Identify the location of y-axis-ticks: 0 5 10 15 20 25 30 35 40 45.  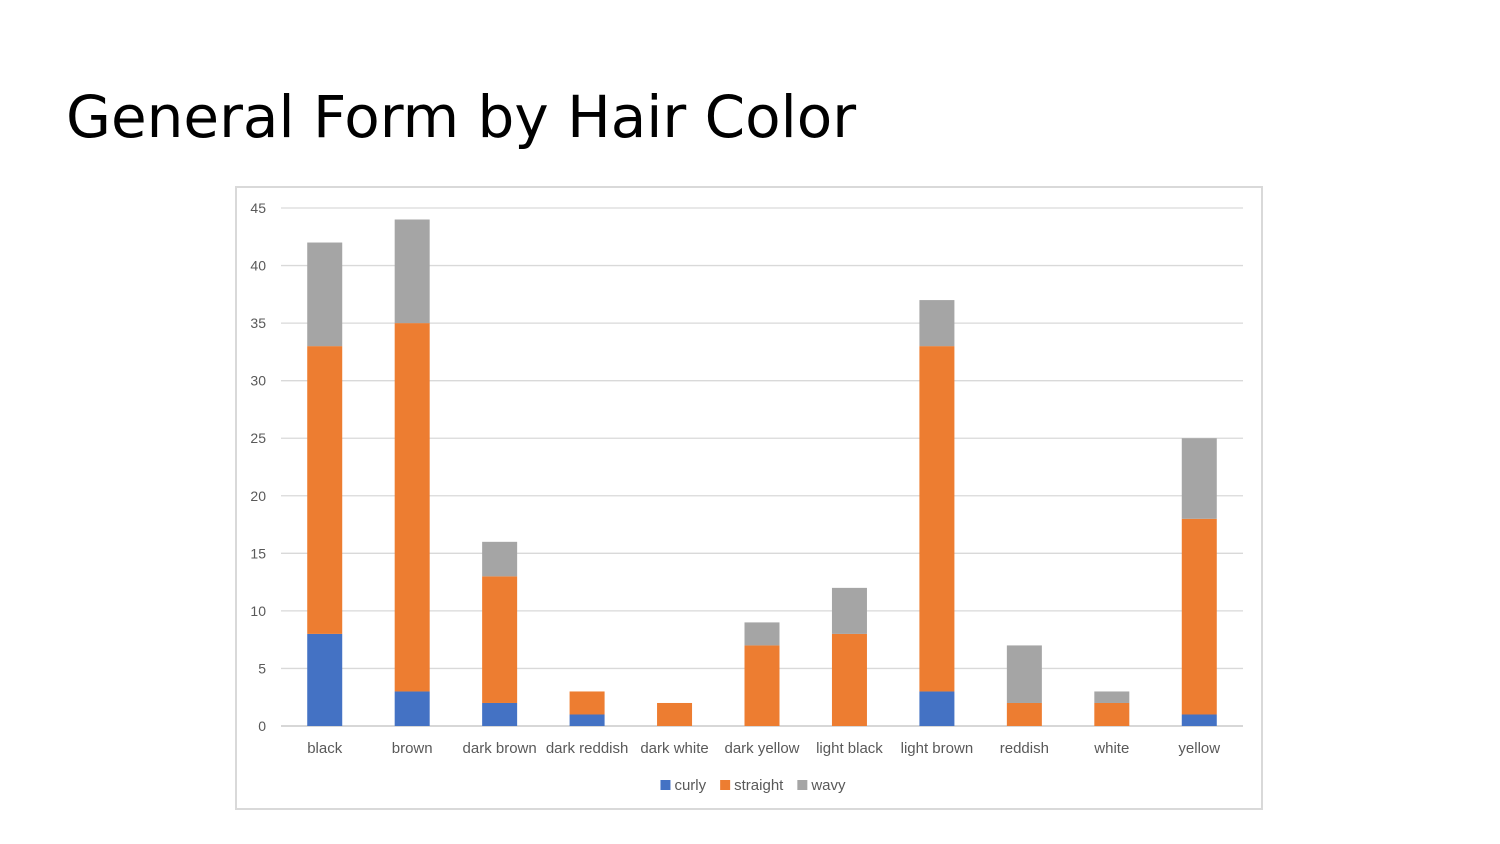
(258, 467).